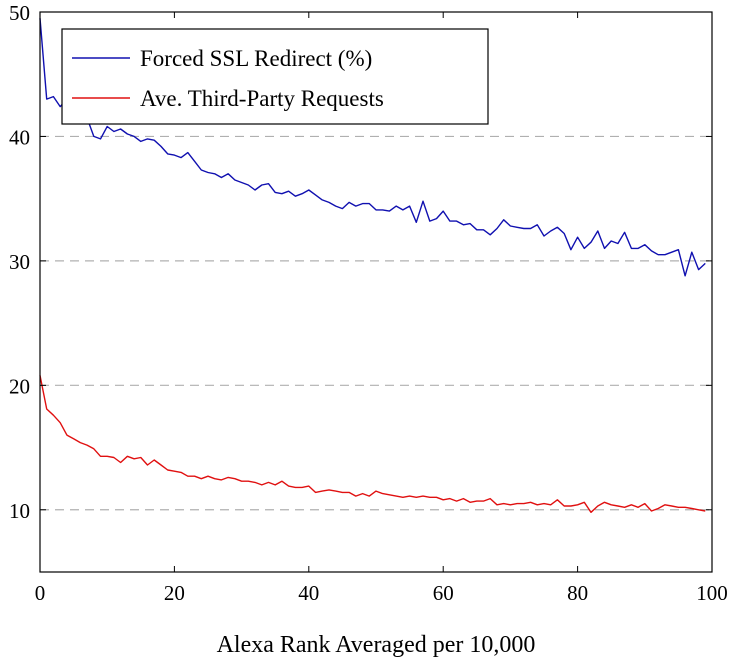 The width and height of the screenshot is (739, 664). What do you see at coordinates (308, 593) in the screenshot?
I see `x-tick-label-40: 40` at bounding box center [308, 593].